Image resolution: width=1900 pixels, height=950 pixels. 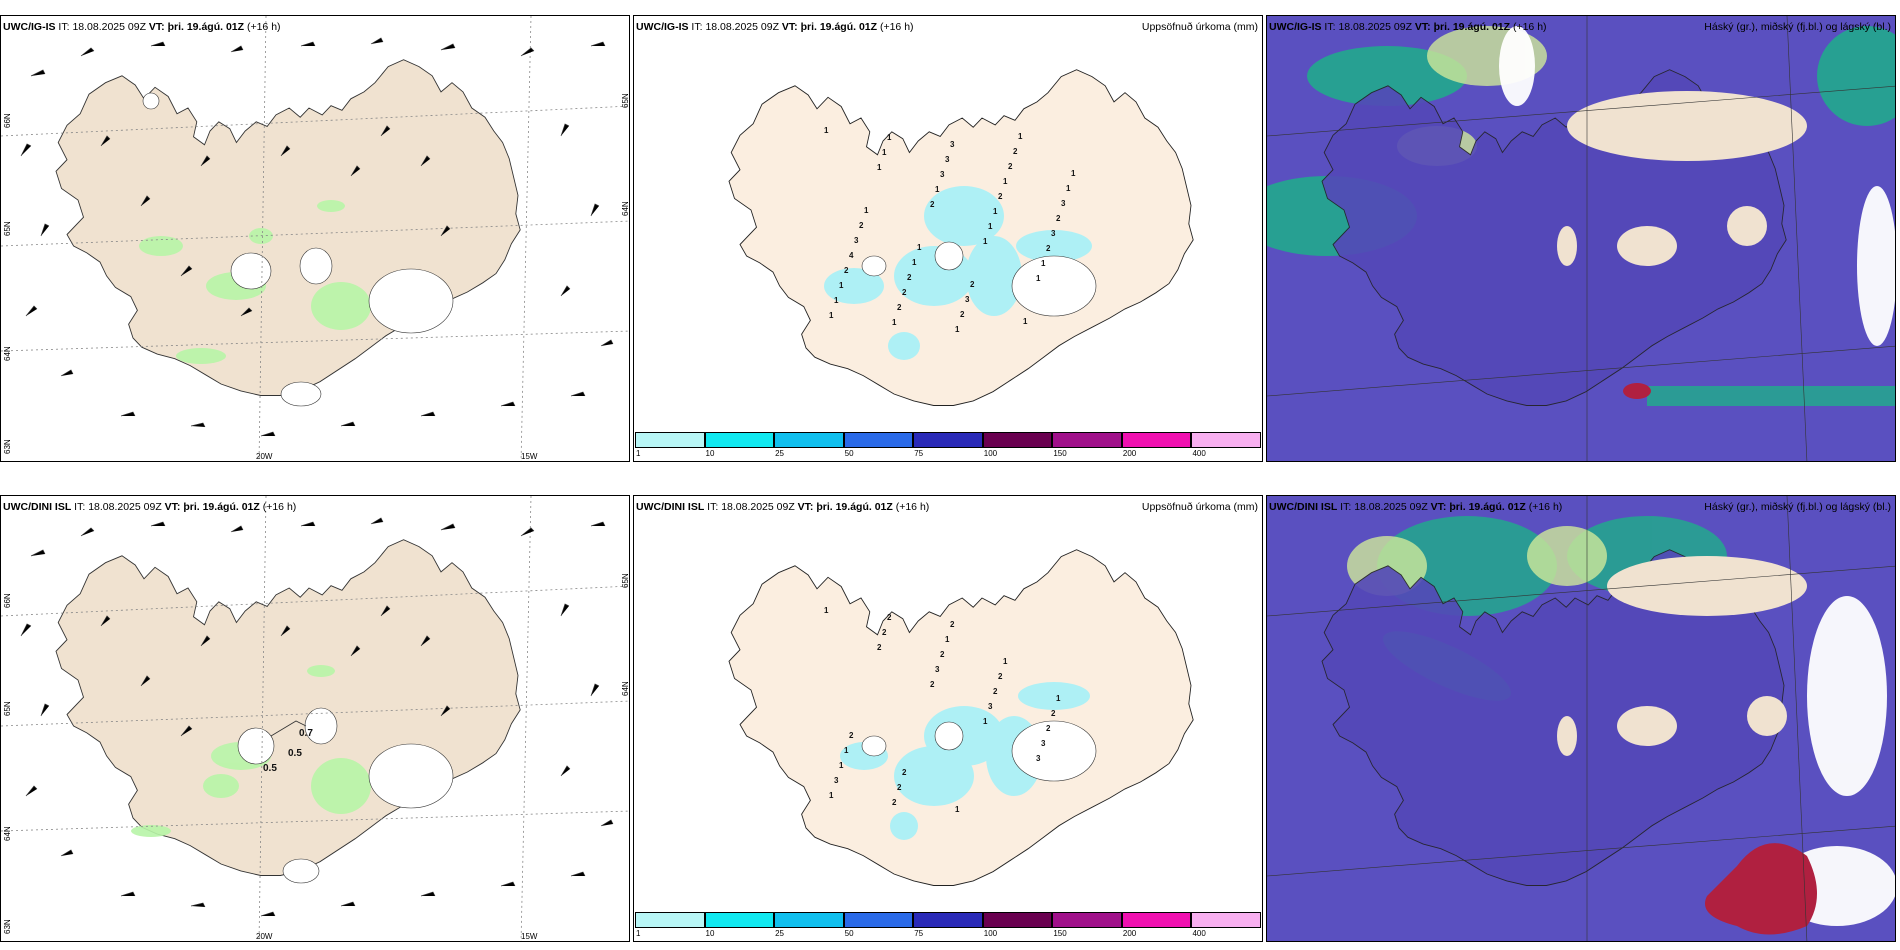 What do you see at coordinates (961, 238) in the screenshot?
I see `precip-map` at bounding box center [961, 238].